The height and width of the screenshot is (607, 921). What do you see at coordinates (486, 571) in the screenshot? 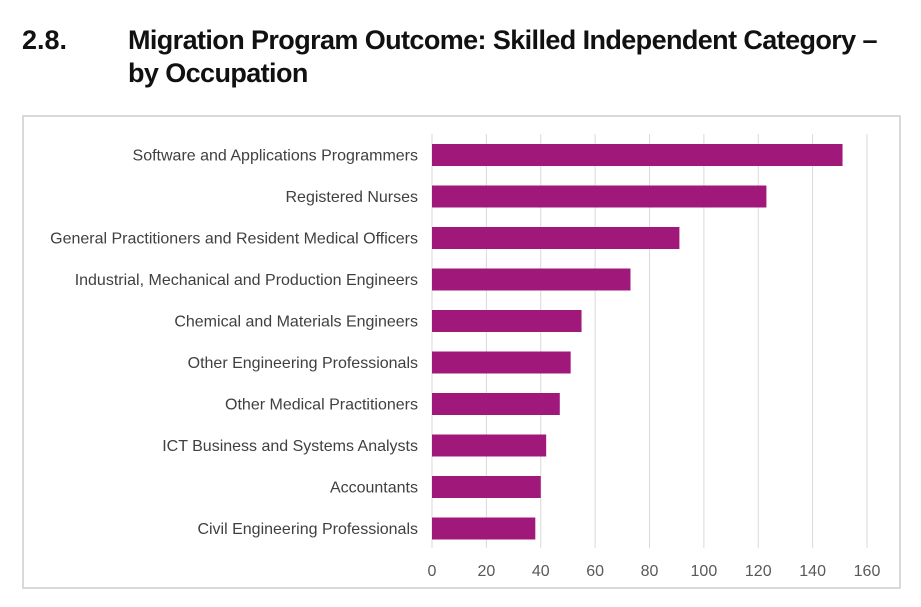
I see `x-tick-label: 20` at bounding box center [486, 571].